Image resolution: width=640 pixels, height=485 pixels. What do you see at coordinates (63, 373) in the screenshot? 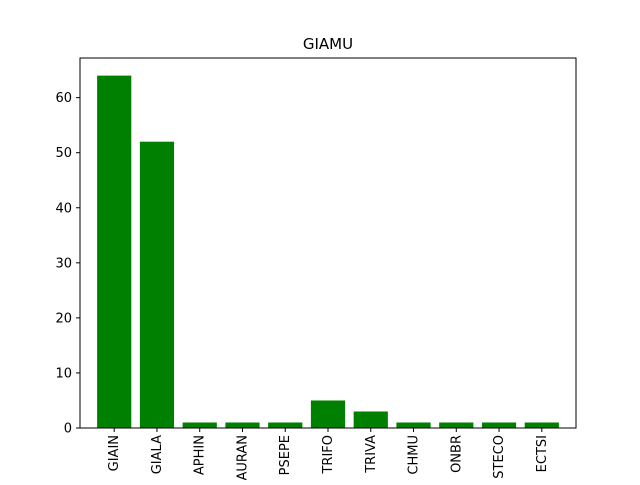
I see `y-tick-label: 10` at bounding box center [63, 373].